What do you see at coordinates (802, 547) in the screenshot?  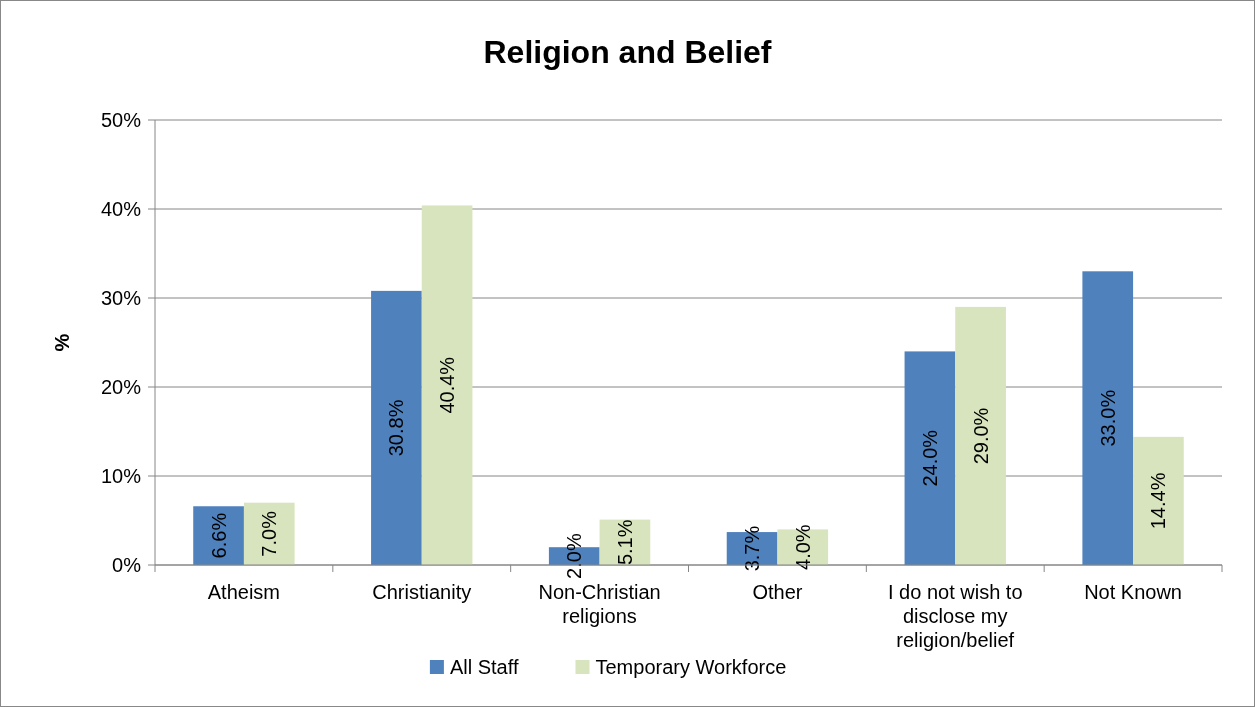 I see `data-label: 4.0%` at bounding box center [802, 547].